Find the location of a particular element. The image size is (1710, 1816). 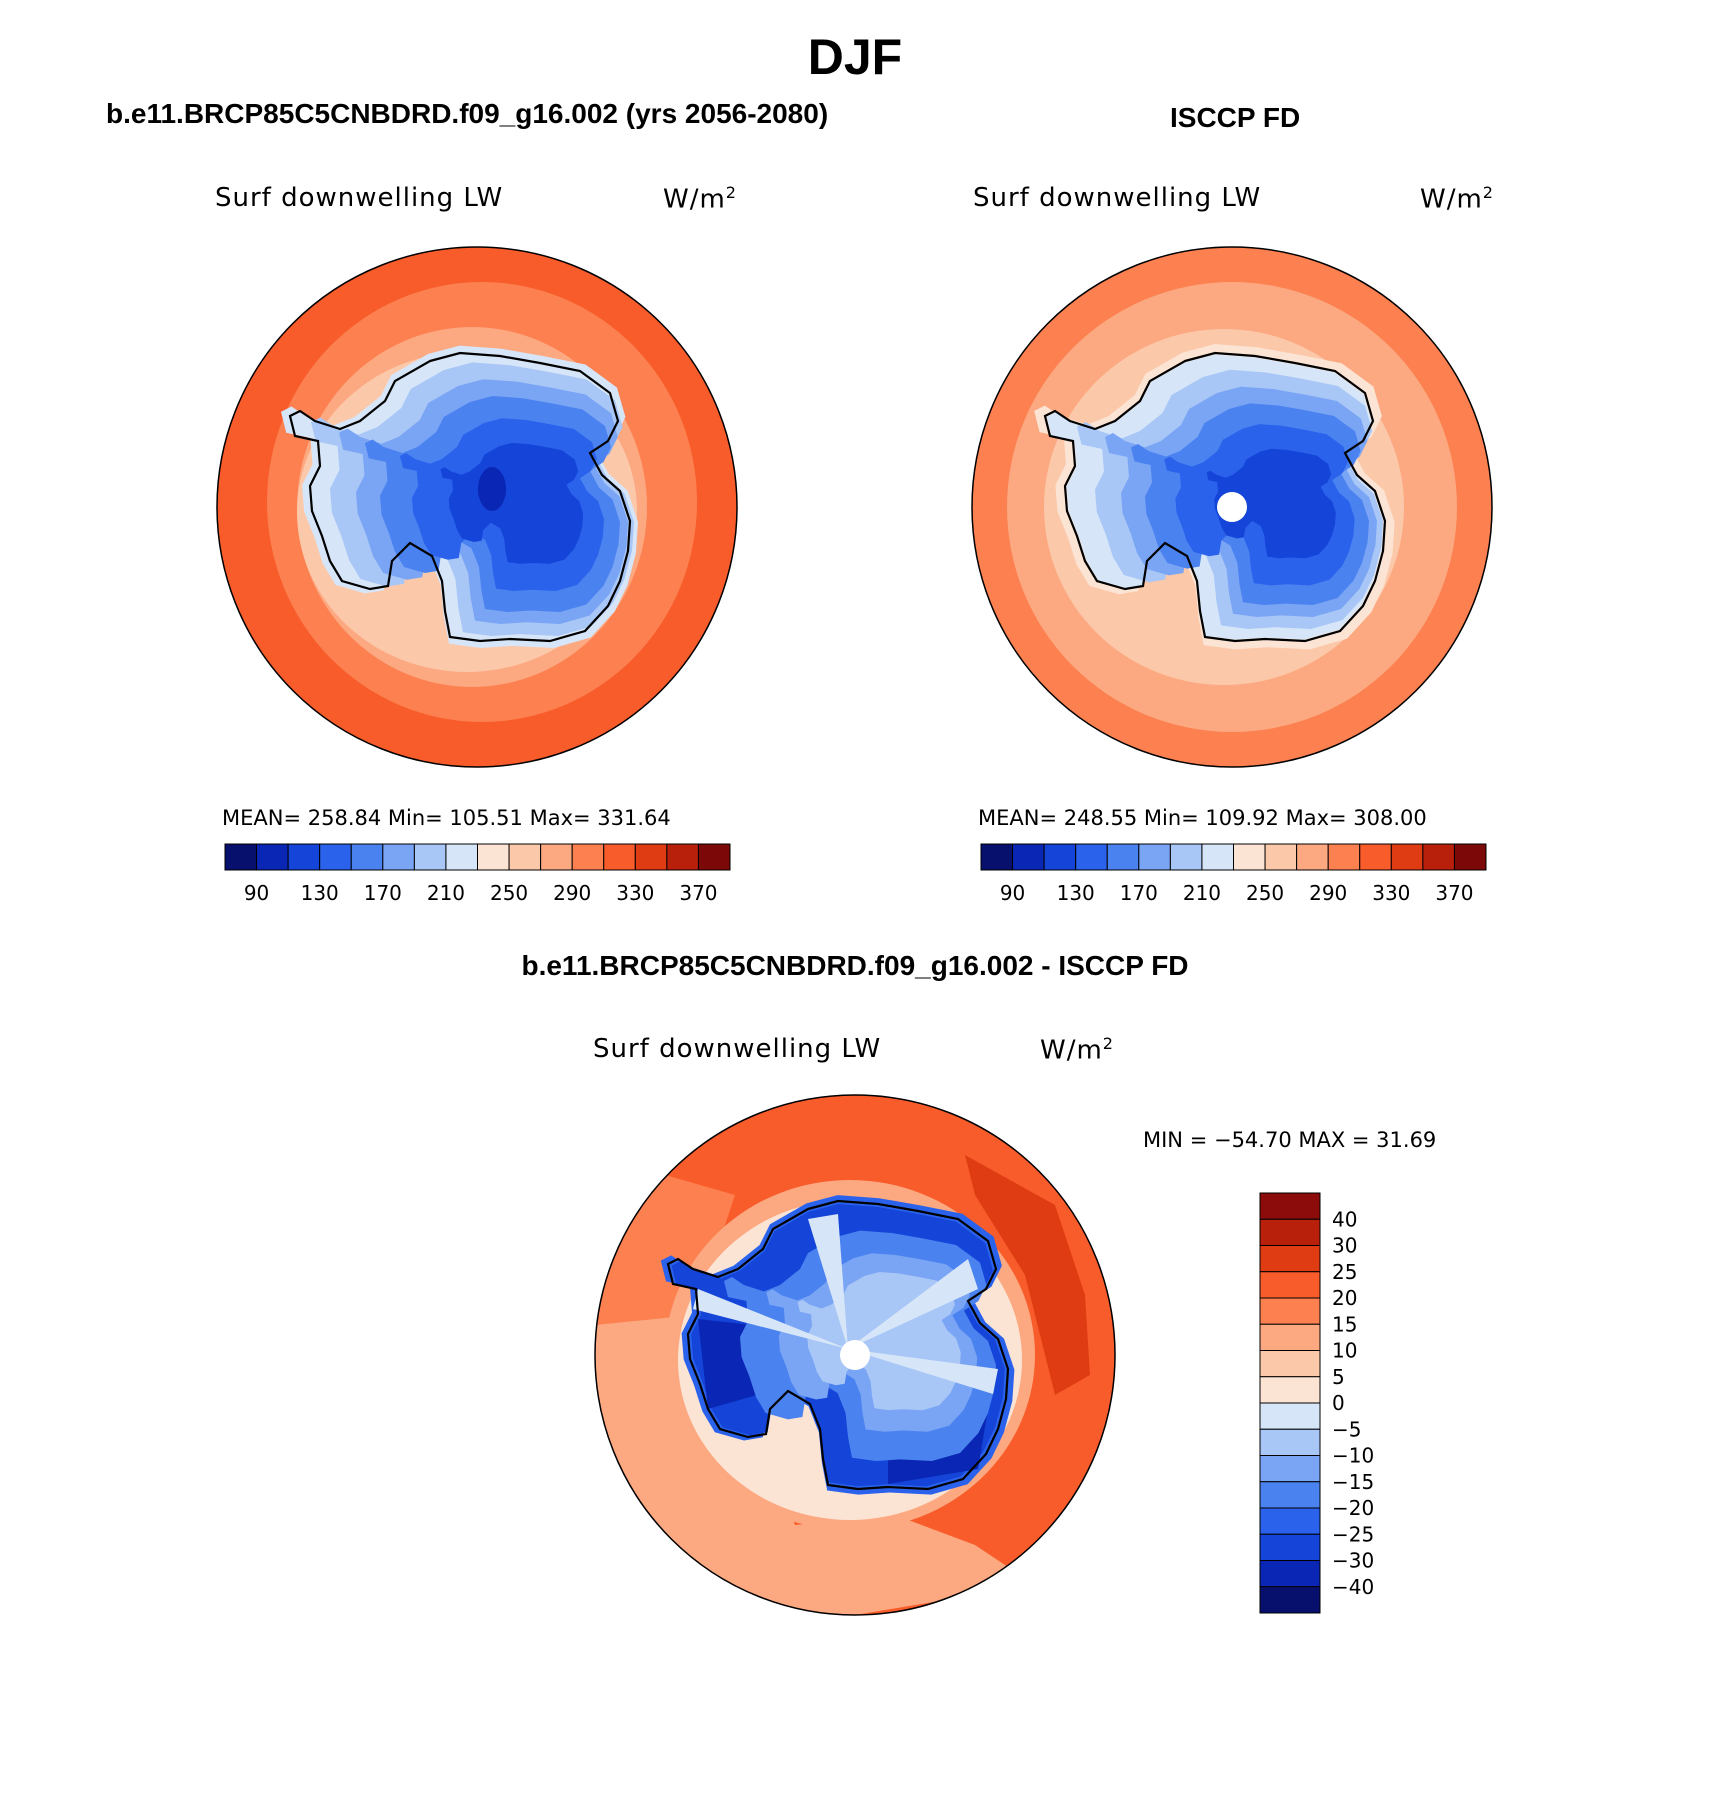

model-colorbar-tick-label: 330 is located at coordinates (635, 893).